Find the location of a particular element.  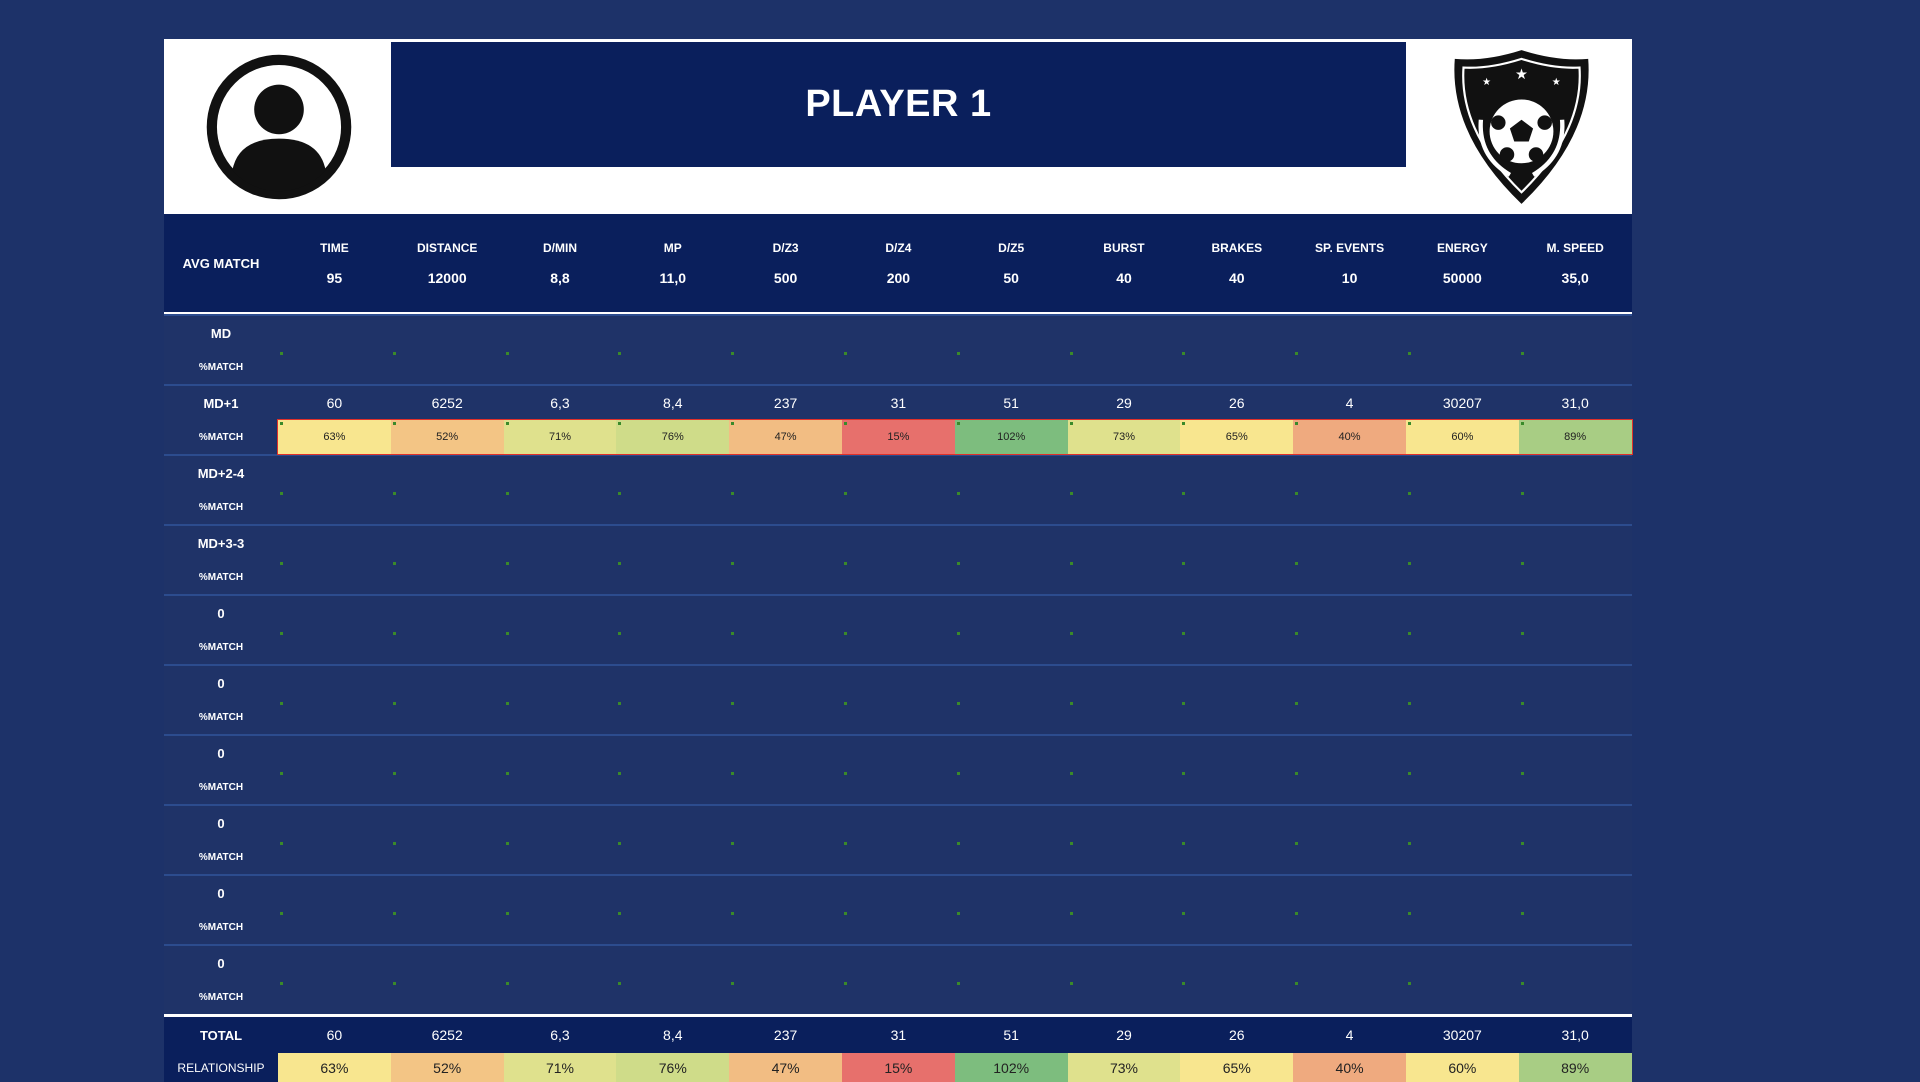

avg-match-value: 40 is located at coordinates (1124, 278).